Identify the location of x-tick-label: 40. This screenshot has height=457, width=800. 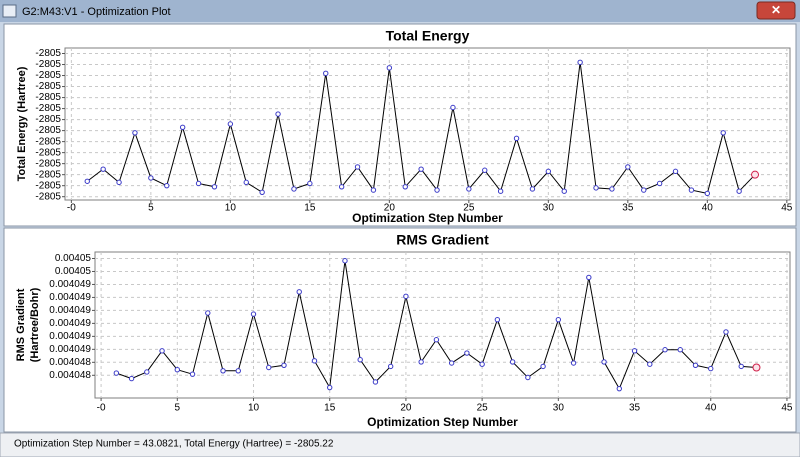
(711, 408).